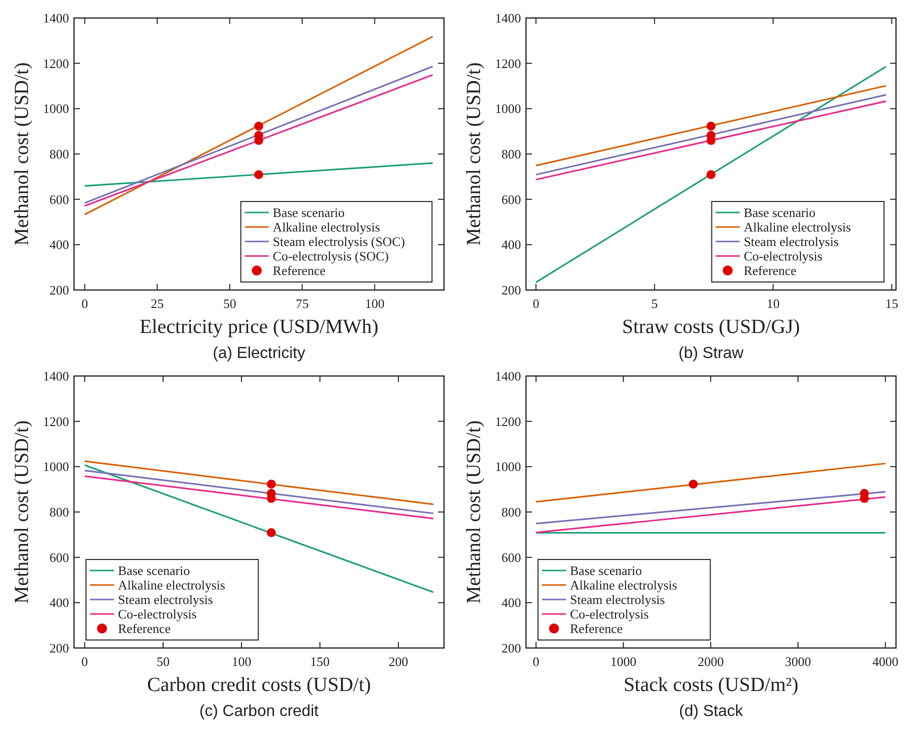 The image size is (920, 734). Describe the element at coordinates (338, 241) in the screenshot. I see `legend-label: Steam electrolysis (SOC)` at that location.